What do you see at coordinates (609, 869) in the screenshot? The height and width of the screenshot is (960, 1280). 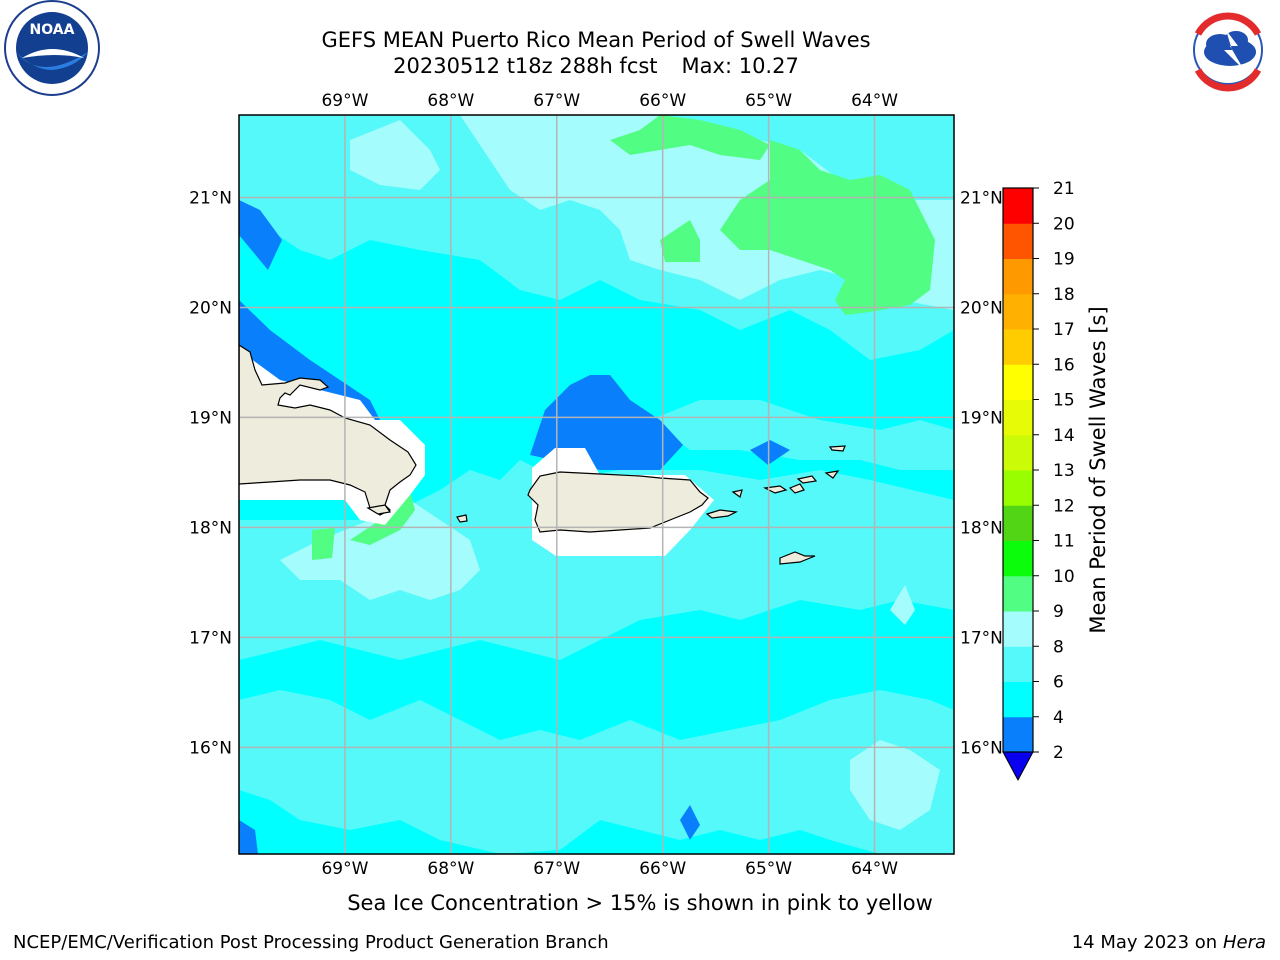 I see `lon-labels-bottom: 69°W 68°W 67°W 66°W 65°W 64°W` at bounding box center [609, 869].